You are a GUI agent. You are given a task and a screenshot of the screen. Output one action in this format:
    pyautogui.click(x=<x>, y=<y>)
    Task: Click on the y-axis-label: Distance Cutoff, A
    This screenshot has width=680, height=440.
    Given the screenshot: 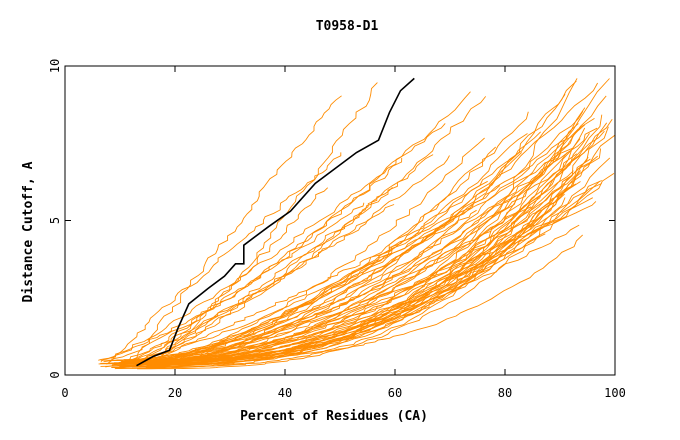 What is the action you would take?
    pyautogui.click(x=28, y=231)
    